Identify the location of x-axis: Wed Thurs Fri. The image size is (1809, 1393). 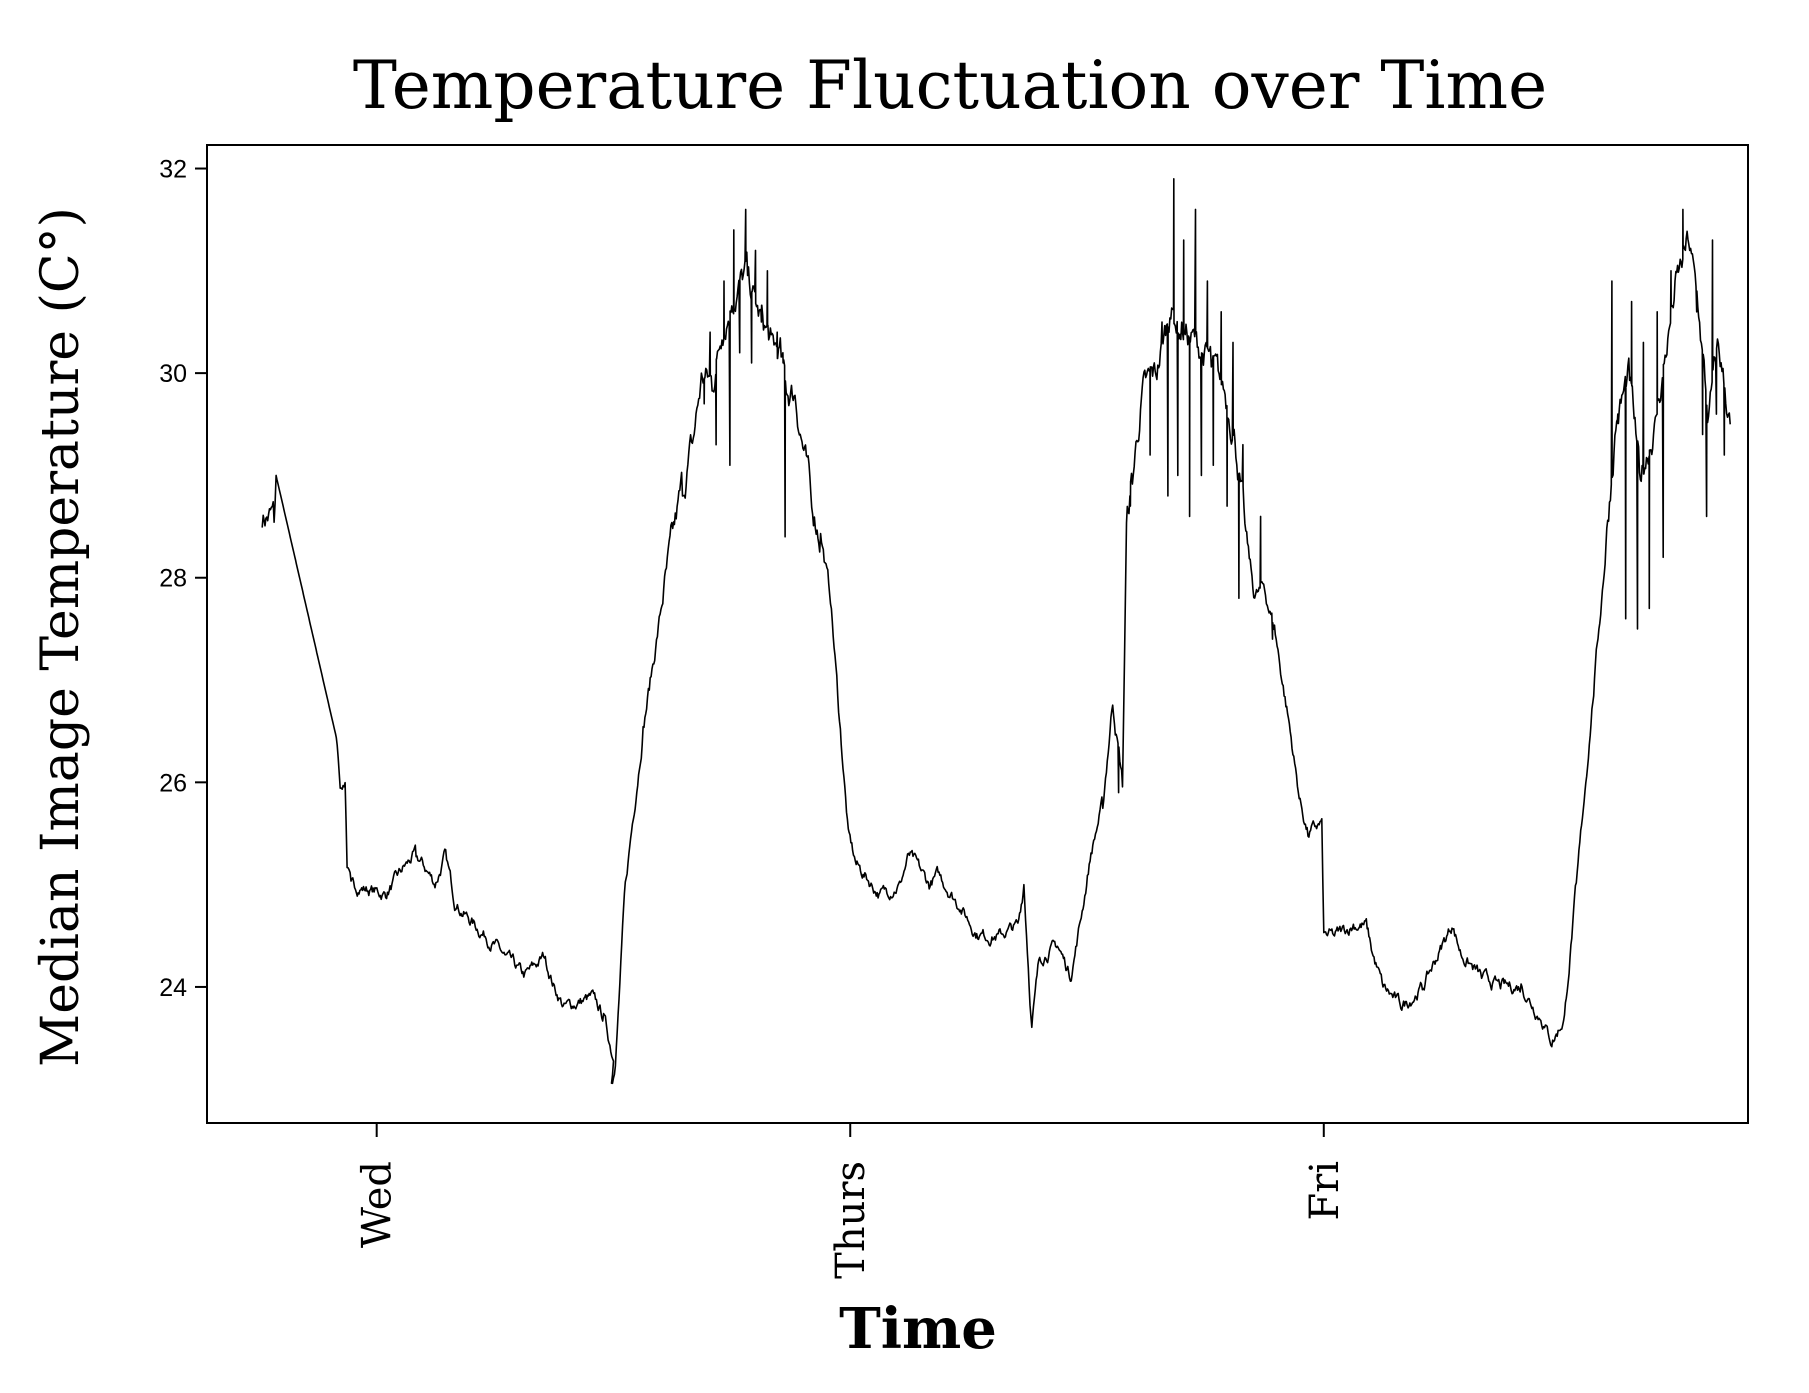
(851, 1201).